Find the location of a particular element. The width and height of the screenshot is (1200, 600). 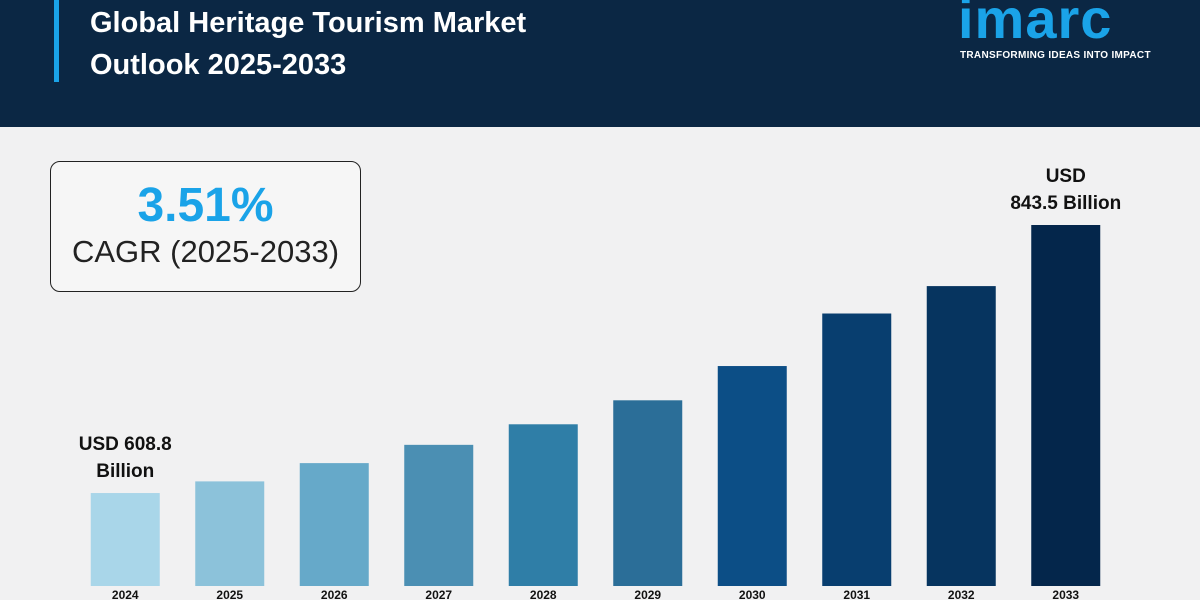

x-tick-label: 2024 is located at coordinates (125, 594).